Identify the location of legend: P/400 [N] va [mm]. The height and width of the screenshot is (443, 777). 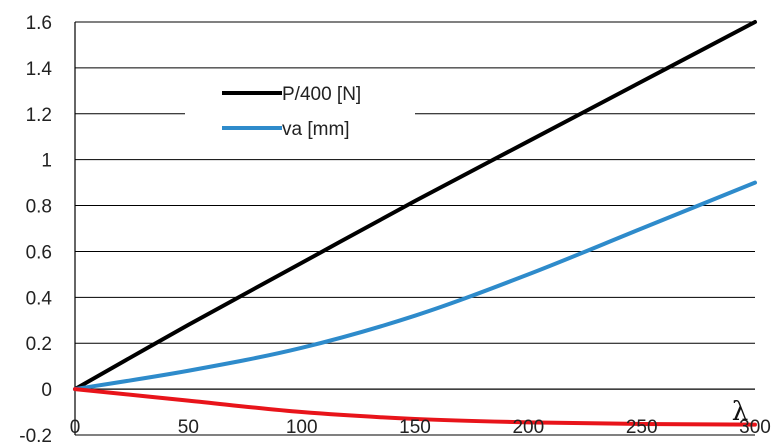
(300, 113).